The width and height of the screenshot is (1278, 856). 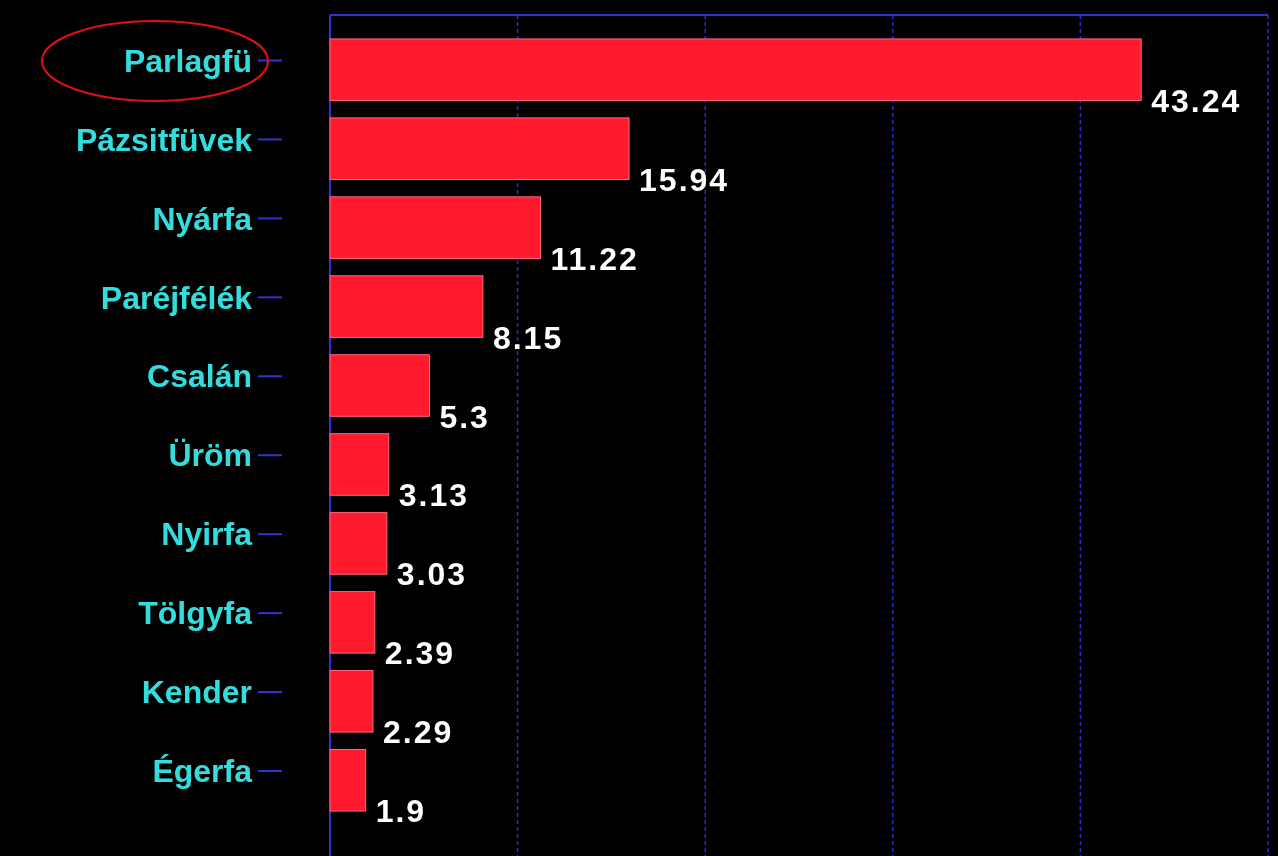 What do you see at coordinates (433, 495) in the screenshot?
I see `data-label: 3.13` at bounding box center [433, 495].